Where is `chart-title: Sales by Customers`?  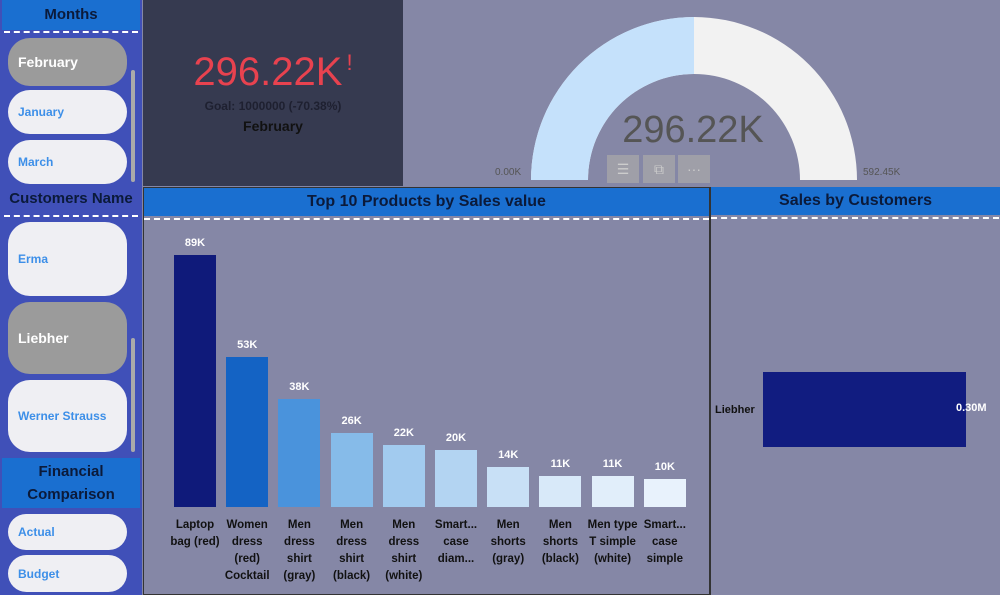 chart-title: Sales by Customers is located at coordinates (855, 201).